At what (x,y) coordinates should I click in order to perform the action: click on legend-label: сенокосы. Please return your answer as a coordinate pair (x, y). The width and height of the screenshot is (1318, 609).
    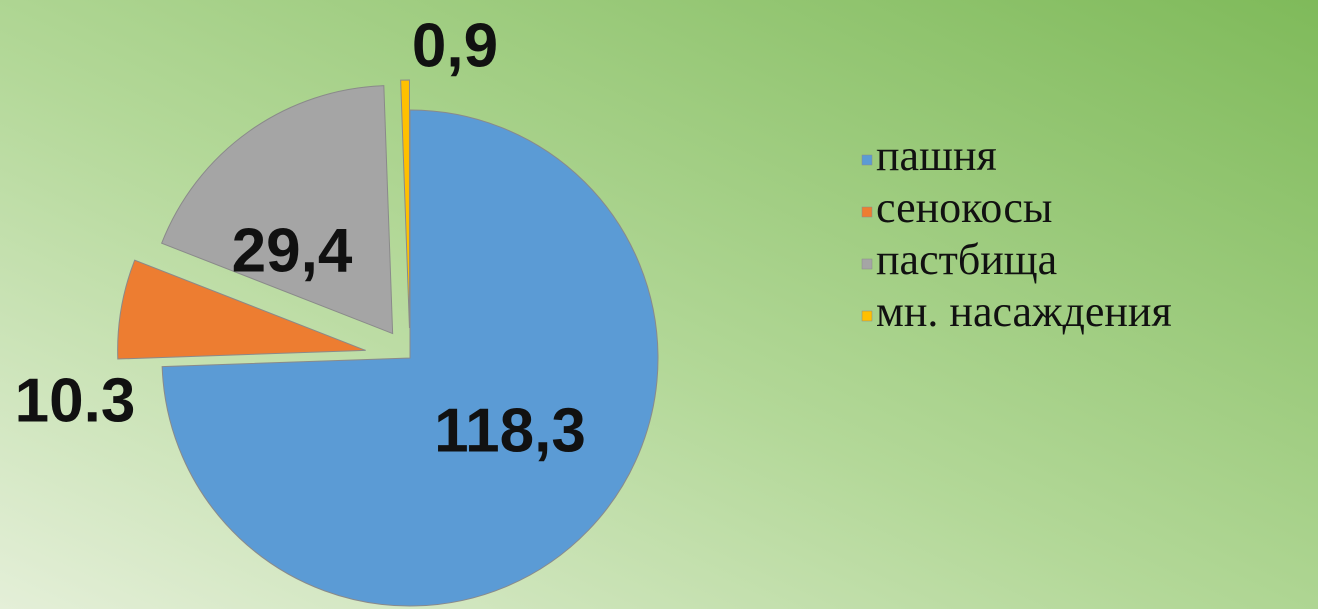
    Looking at the image, I should click on (964, 207).